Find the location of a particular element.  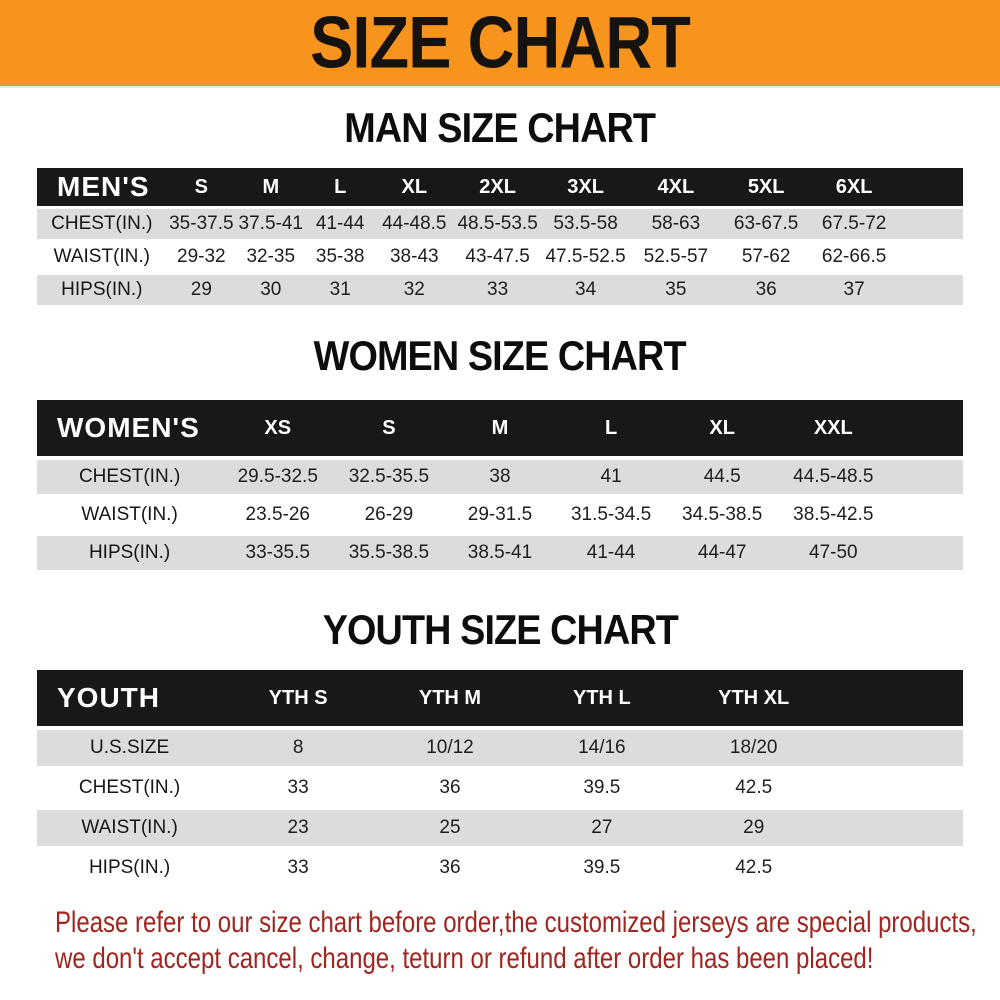

cell-value: 14/16 is located at coordinates (601, 748).